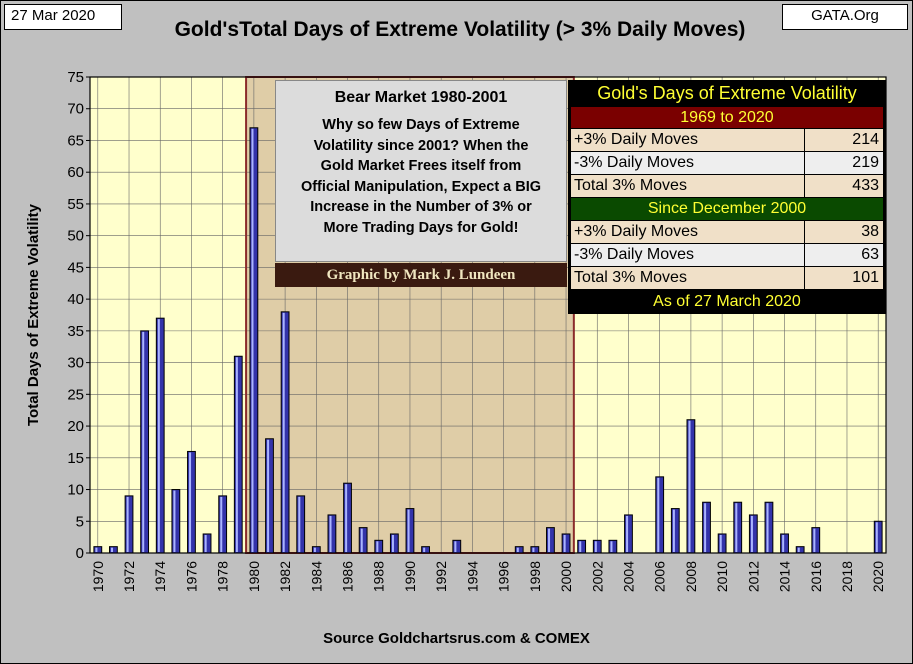 Image resolution: width=913 pixels, height=664 pixels. What do you see at coordinates (660, 576) in the screenshot?
I see `x-tick-label: 2006` at bounding box center [660, 576].